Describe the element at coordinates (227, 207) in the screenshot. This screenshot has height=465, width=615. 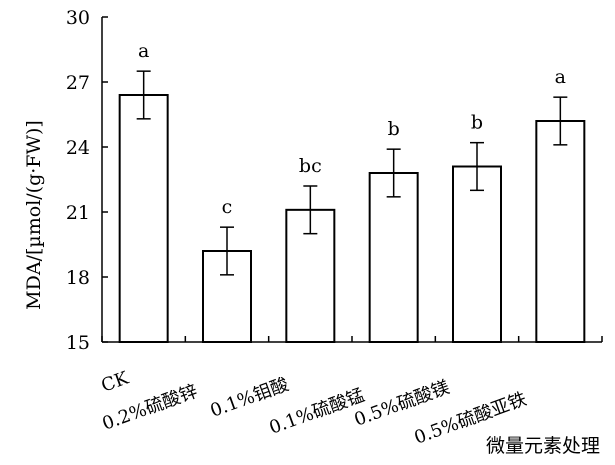
I see `significance-label: c` at that location.